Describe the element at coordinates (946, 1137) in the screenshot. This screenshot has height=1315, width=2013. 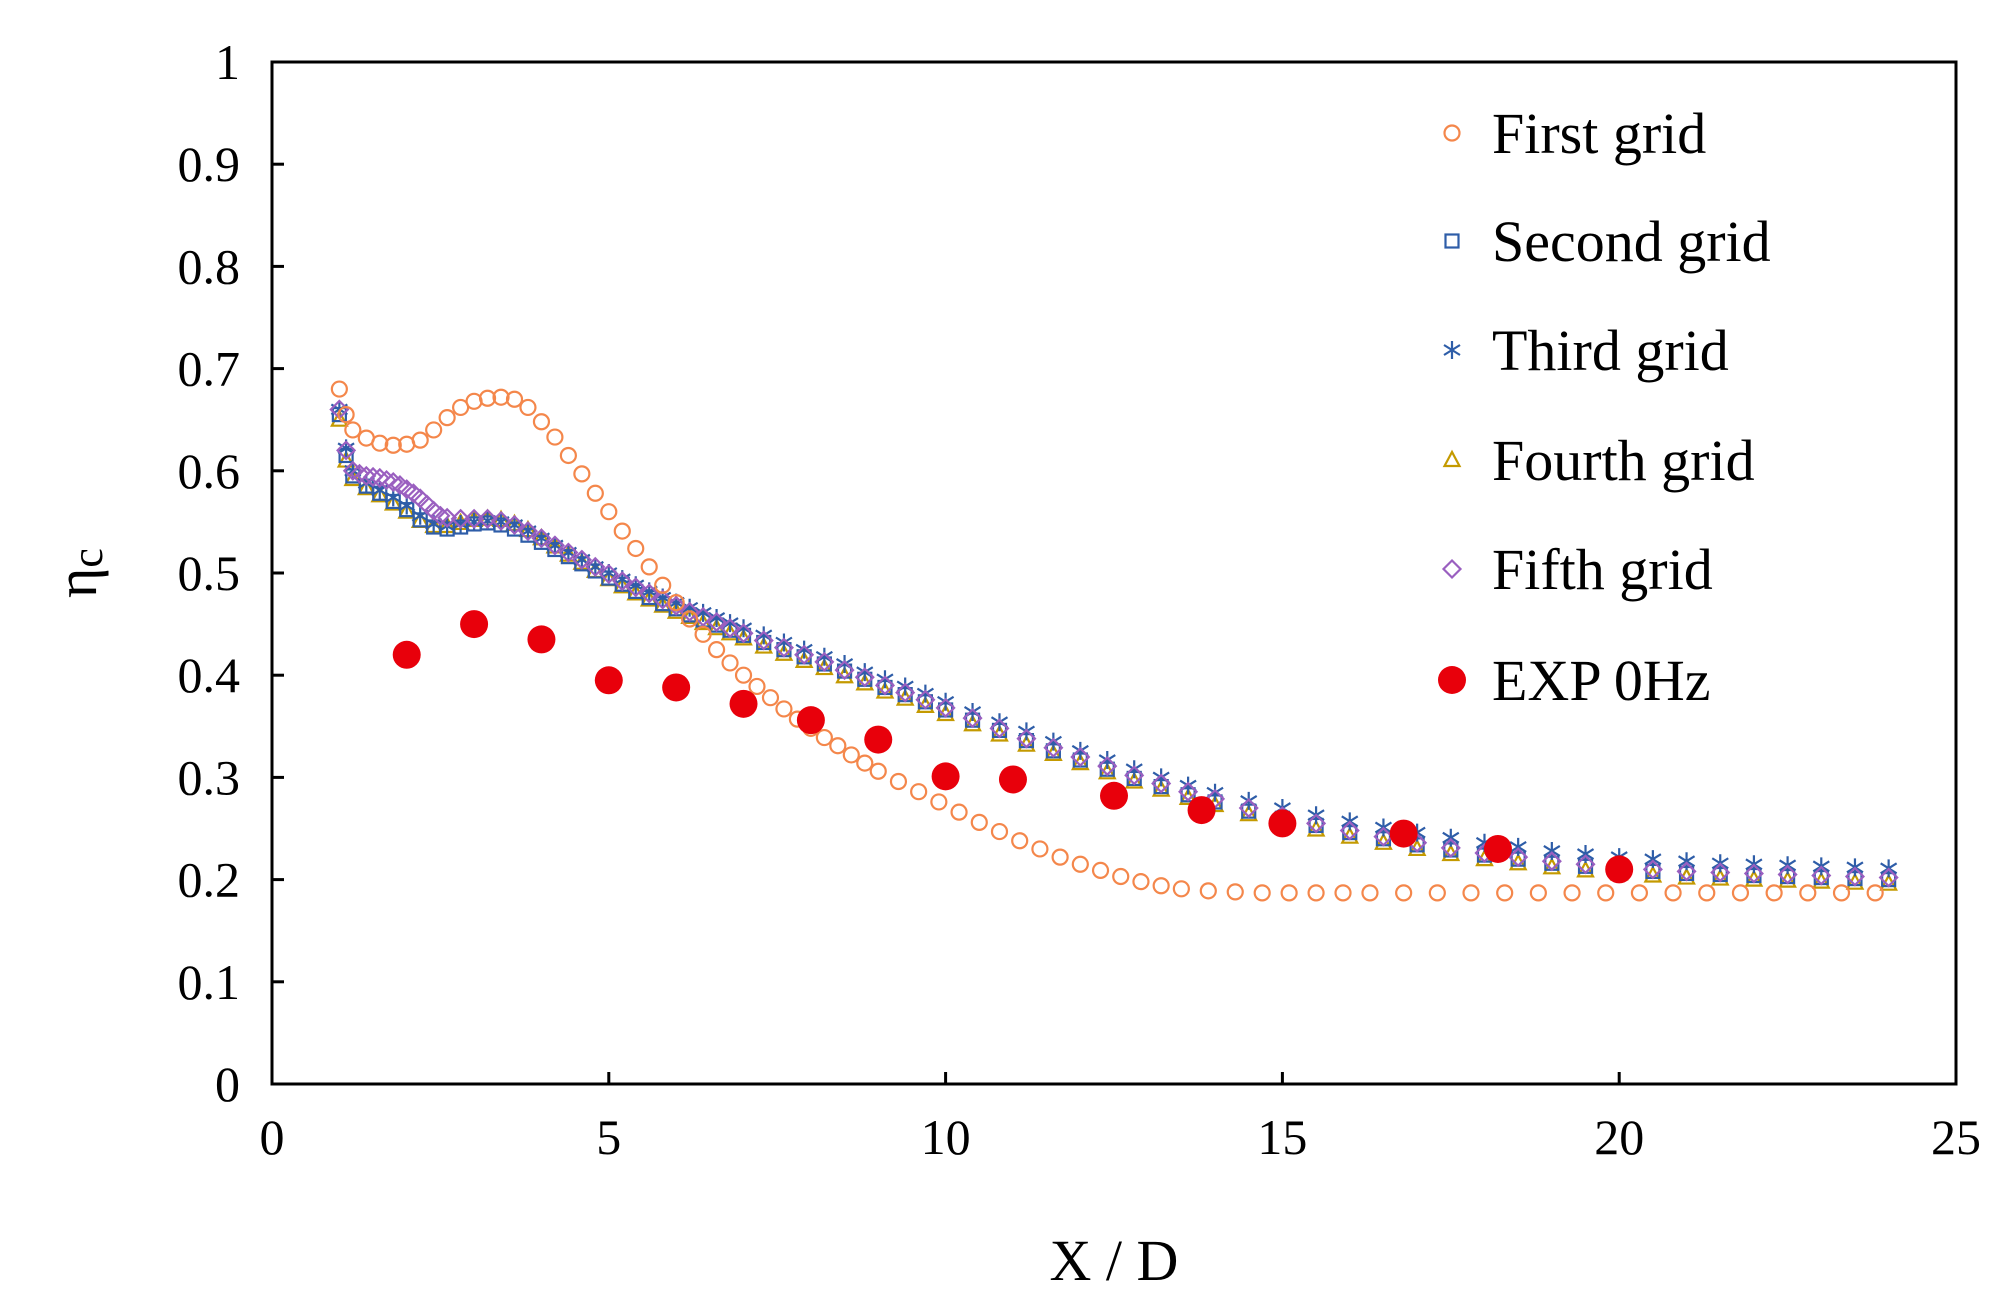
I see `x-tick-label: 10` at that location.